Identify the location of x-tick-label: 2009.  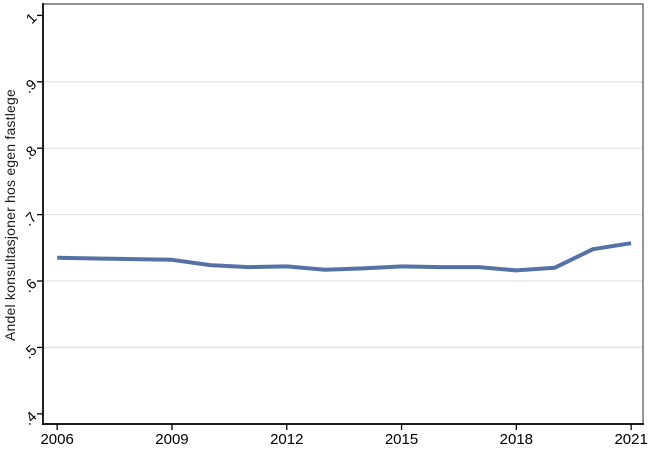
(171, 439).